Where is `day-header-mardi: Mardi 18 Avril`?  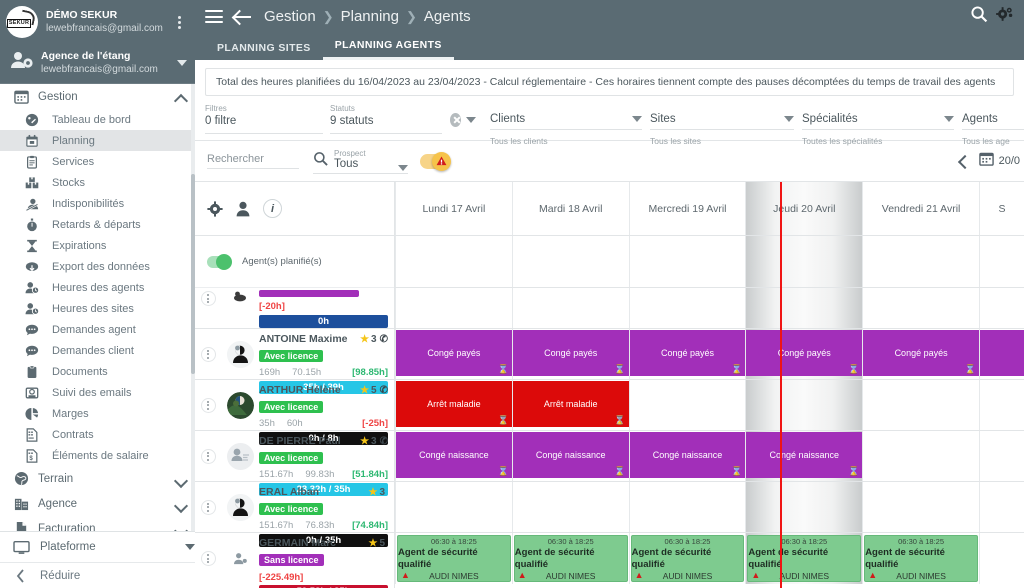
day-header-mardi: Mardi 18 Avril is located at coordinates (570, 208).